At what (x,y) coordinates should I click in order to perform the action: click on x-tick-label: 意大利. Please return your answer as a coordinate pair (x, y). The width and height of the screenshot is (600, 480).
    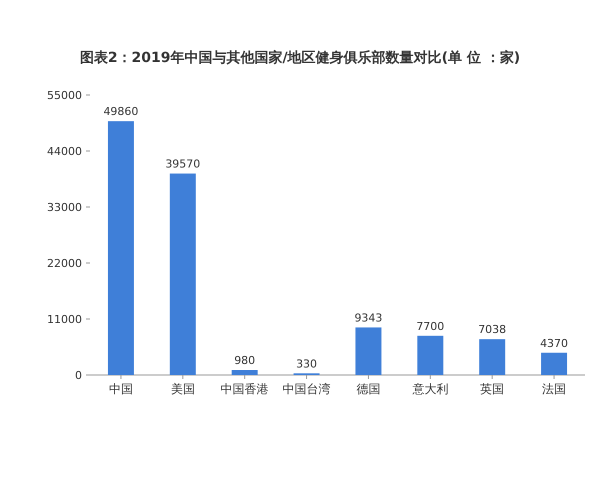
    Looking at the image, I should click on (429, 389).